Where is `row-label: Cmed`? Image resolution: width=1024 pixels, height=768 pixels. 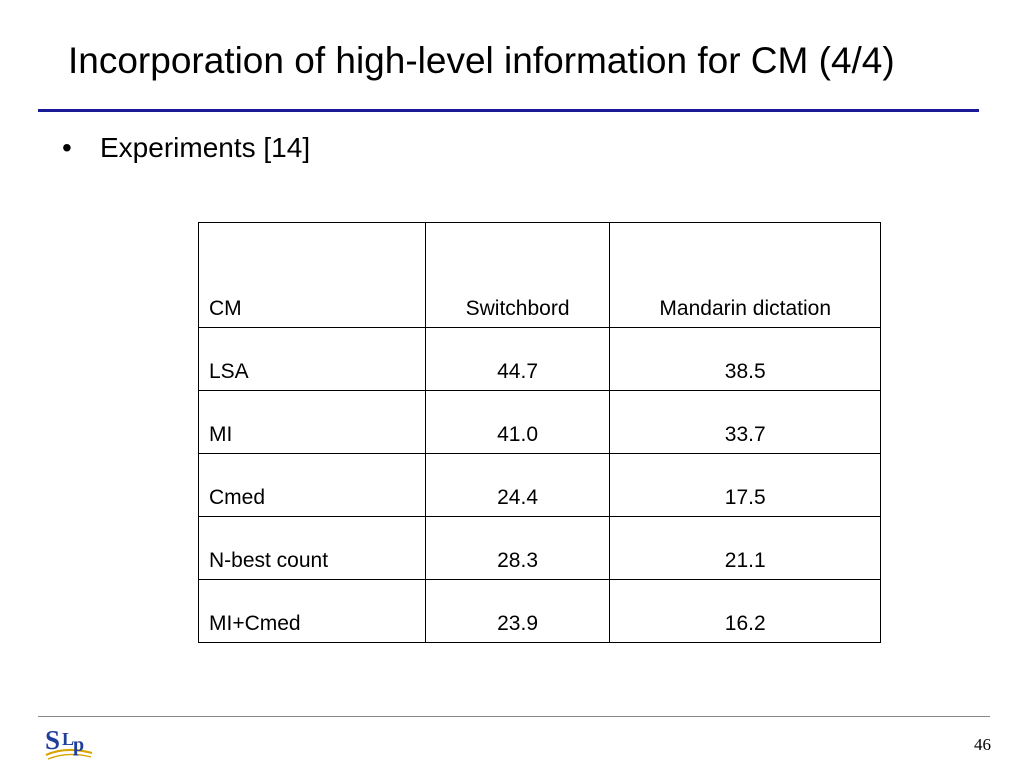 row-label: Cmed is located at coordinates (312, 485).